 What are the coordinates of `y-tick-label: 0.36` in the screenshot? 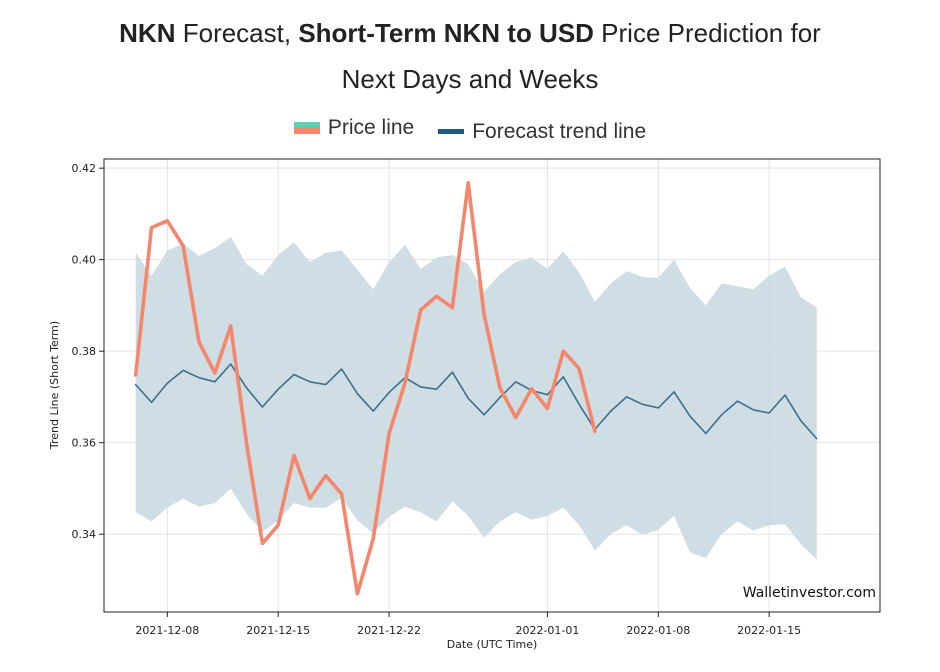 It's located at (84, 443).